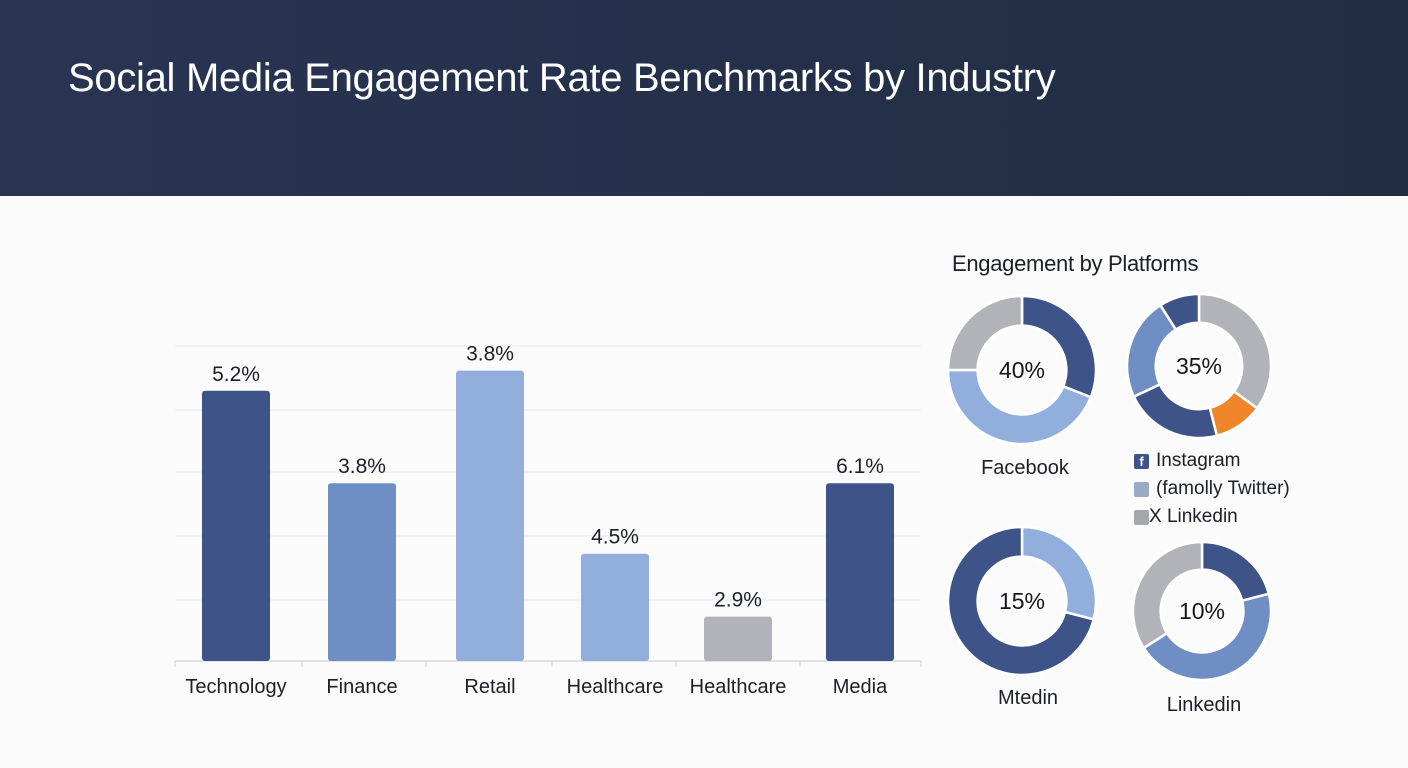 The height and width of the screenshot is (768, 1408). I want to click on legend-item-linkedin: X Linkedin, so click(1212, 517).